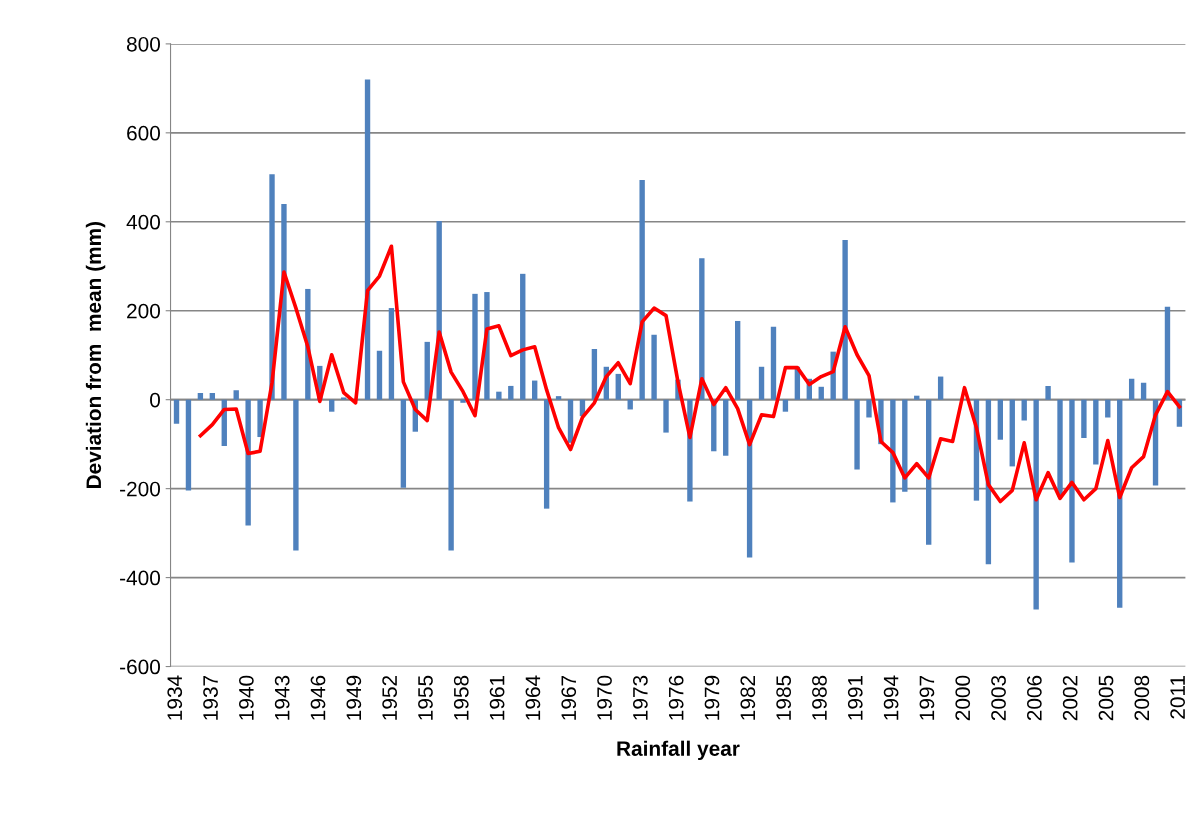  What do you see at coordinates (144, 133) in the screenshot?
I see `y-tick-label: 600` at bounding box center [144, 133].